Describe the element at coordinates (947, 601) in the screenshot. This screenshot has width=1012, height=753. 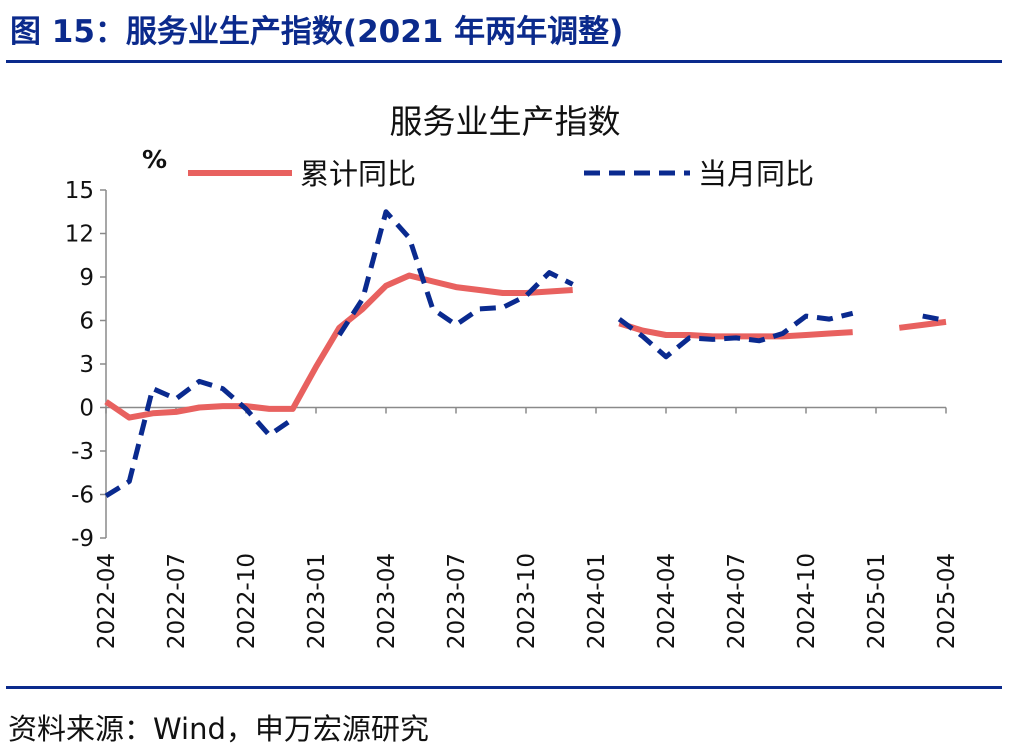
I see `x-tick-label: 2025-04` at that location.